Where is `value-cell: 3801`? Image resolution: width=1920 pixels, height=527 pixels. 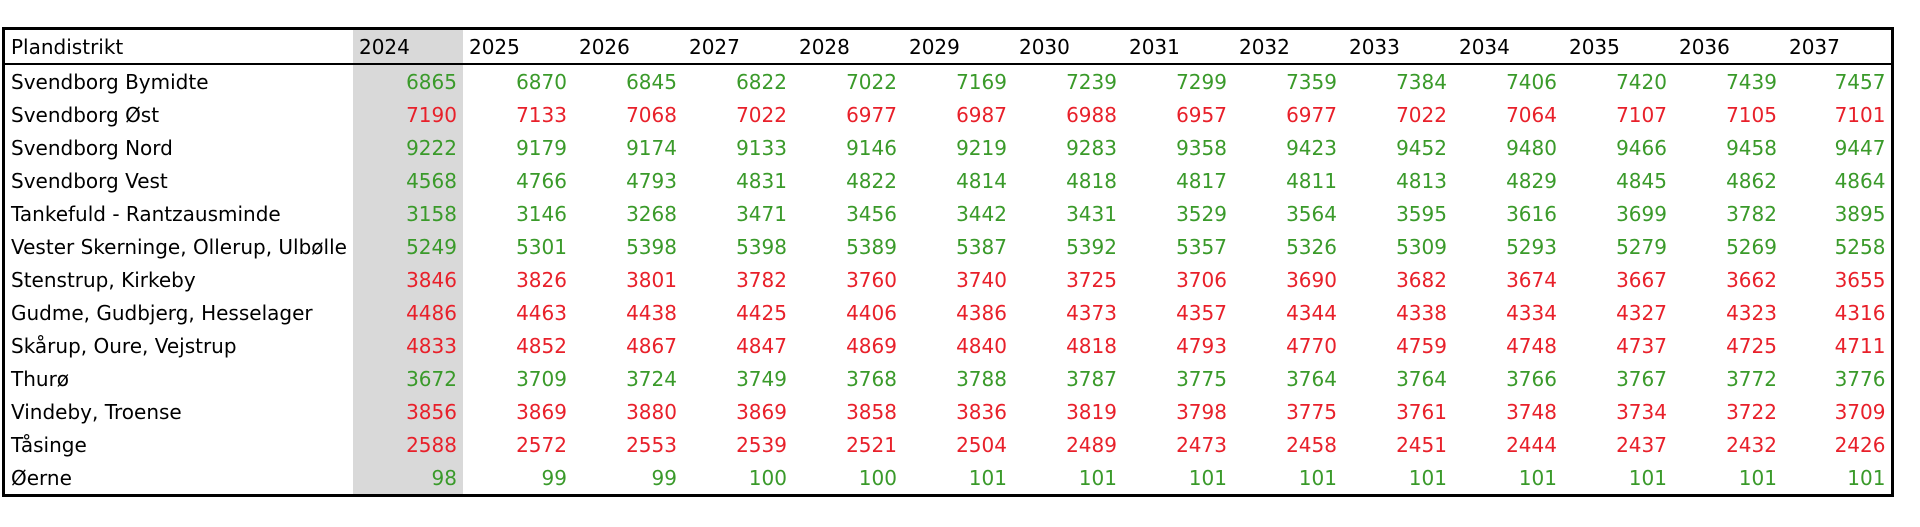
value-cell: 3801 is located at coordinates (651, 279).